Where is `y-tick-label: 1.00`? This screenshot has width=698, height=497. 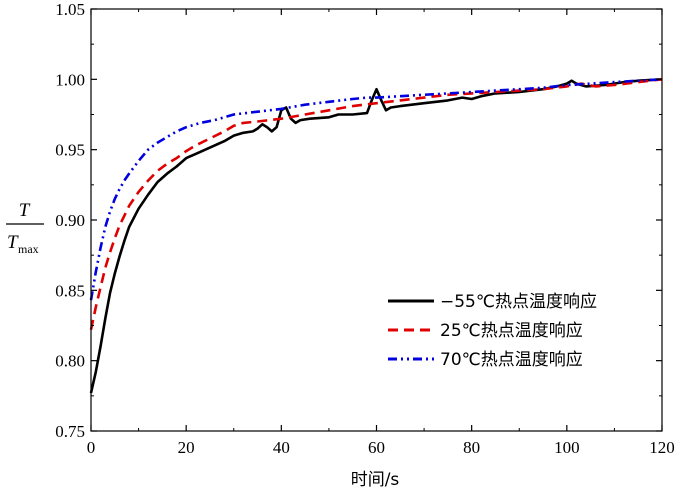 y-tick-label: 1.00 is located at coordinates (70, 79).